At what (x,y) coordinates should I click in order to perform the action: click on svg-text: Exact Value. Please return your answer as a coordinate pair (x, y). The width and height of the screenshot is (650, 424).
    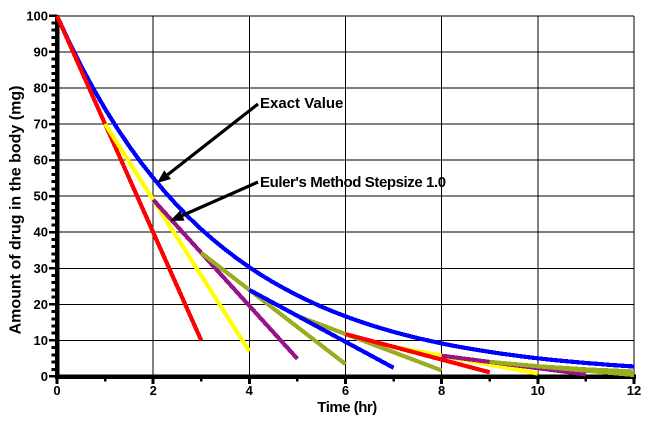
    Looking at the image, I should click on (301, 103).